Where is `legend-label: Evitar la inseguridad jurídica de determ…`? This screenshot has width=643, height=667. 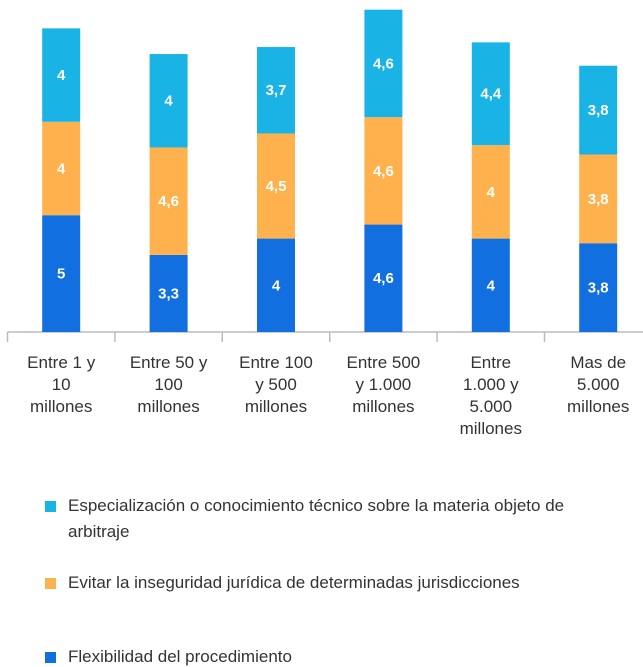
legend-label: Evitar la inseguridad jurídica de determ… is located at coordinates (294, 582).